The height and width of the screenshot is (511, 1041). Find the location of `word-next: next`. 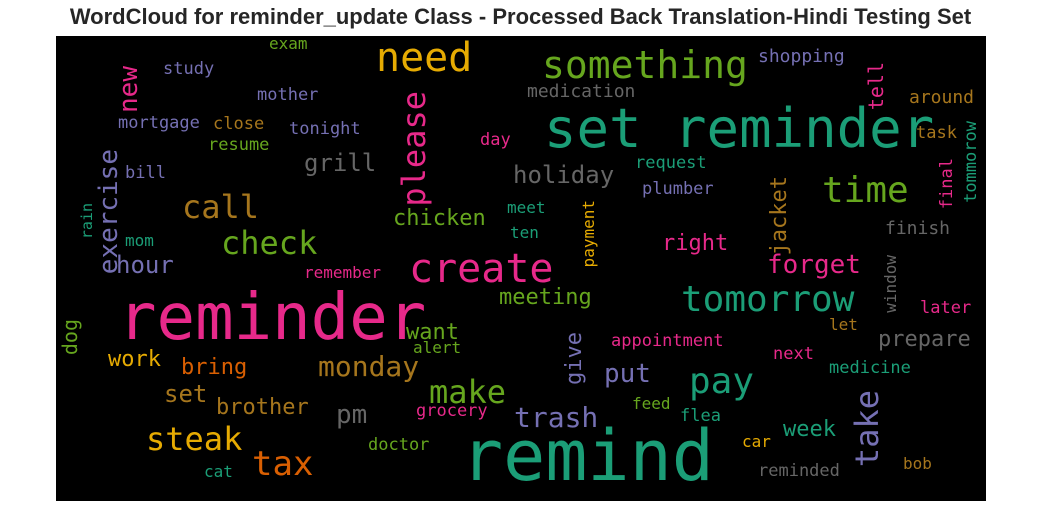

word-next: next is located at coordinates (793, 354).